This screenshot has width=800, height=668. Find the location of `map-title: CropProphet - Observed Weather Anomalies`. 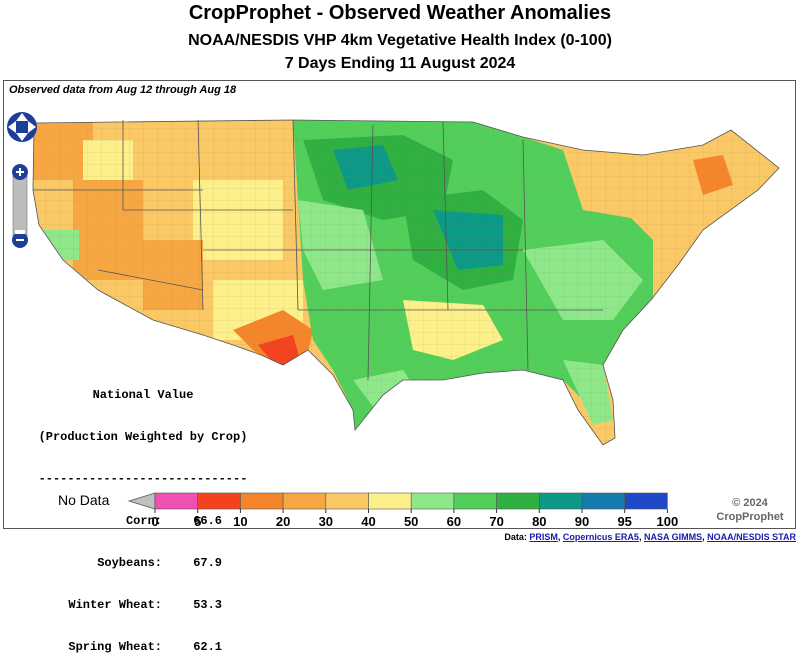

map-title: CropProphet - Observed Weather Anomalies is located at coordinates (400, 13).